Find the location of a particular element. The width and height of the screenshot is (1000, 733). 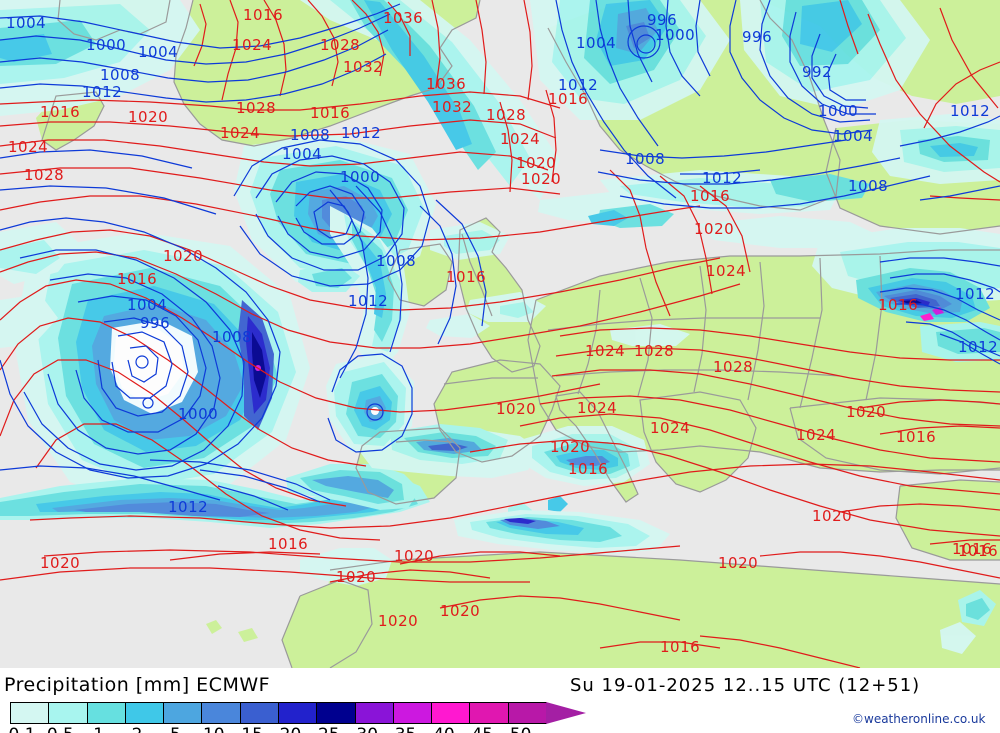

colorbar-tick: 10 is located at coordinates (214, 729).